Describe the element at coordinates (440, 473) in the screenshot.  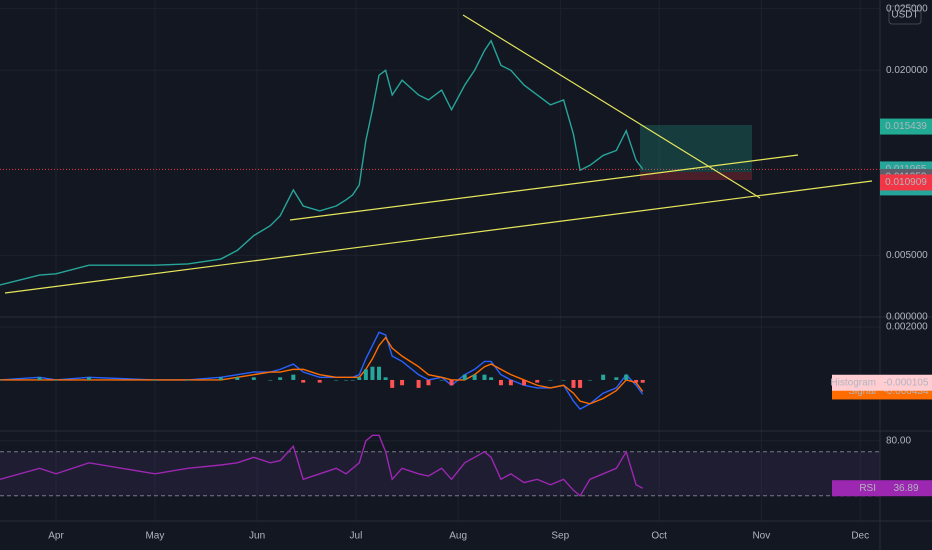
I see `rsi-band` at that location.